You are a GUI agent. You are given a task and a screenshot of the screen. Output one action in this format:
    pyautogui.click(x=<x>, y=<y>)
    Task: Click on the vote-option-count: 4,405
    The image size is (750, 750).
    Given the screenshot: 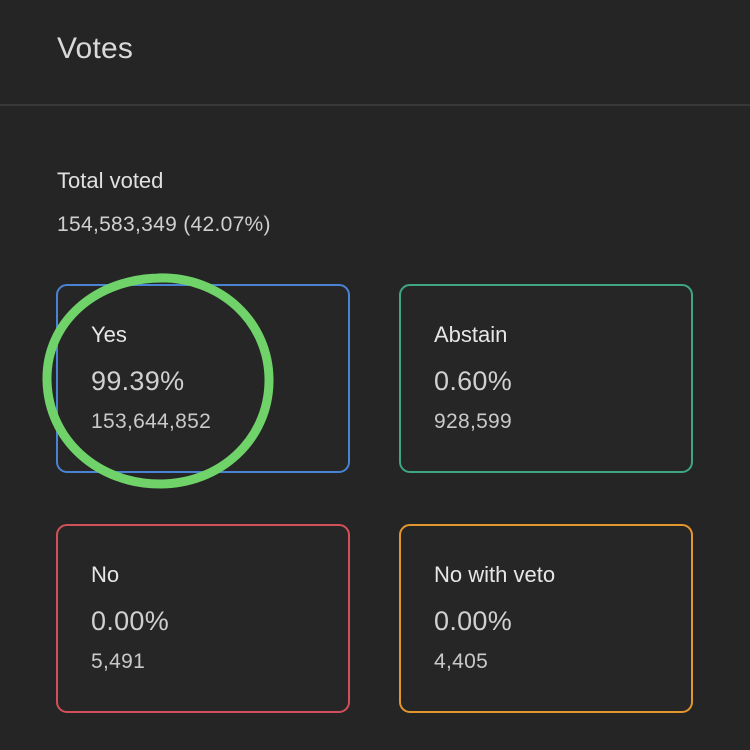 What is the action you would take?
    pyautogui.click(x=461, y=661)
    